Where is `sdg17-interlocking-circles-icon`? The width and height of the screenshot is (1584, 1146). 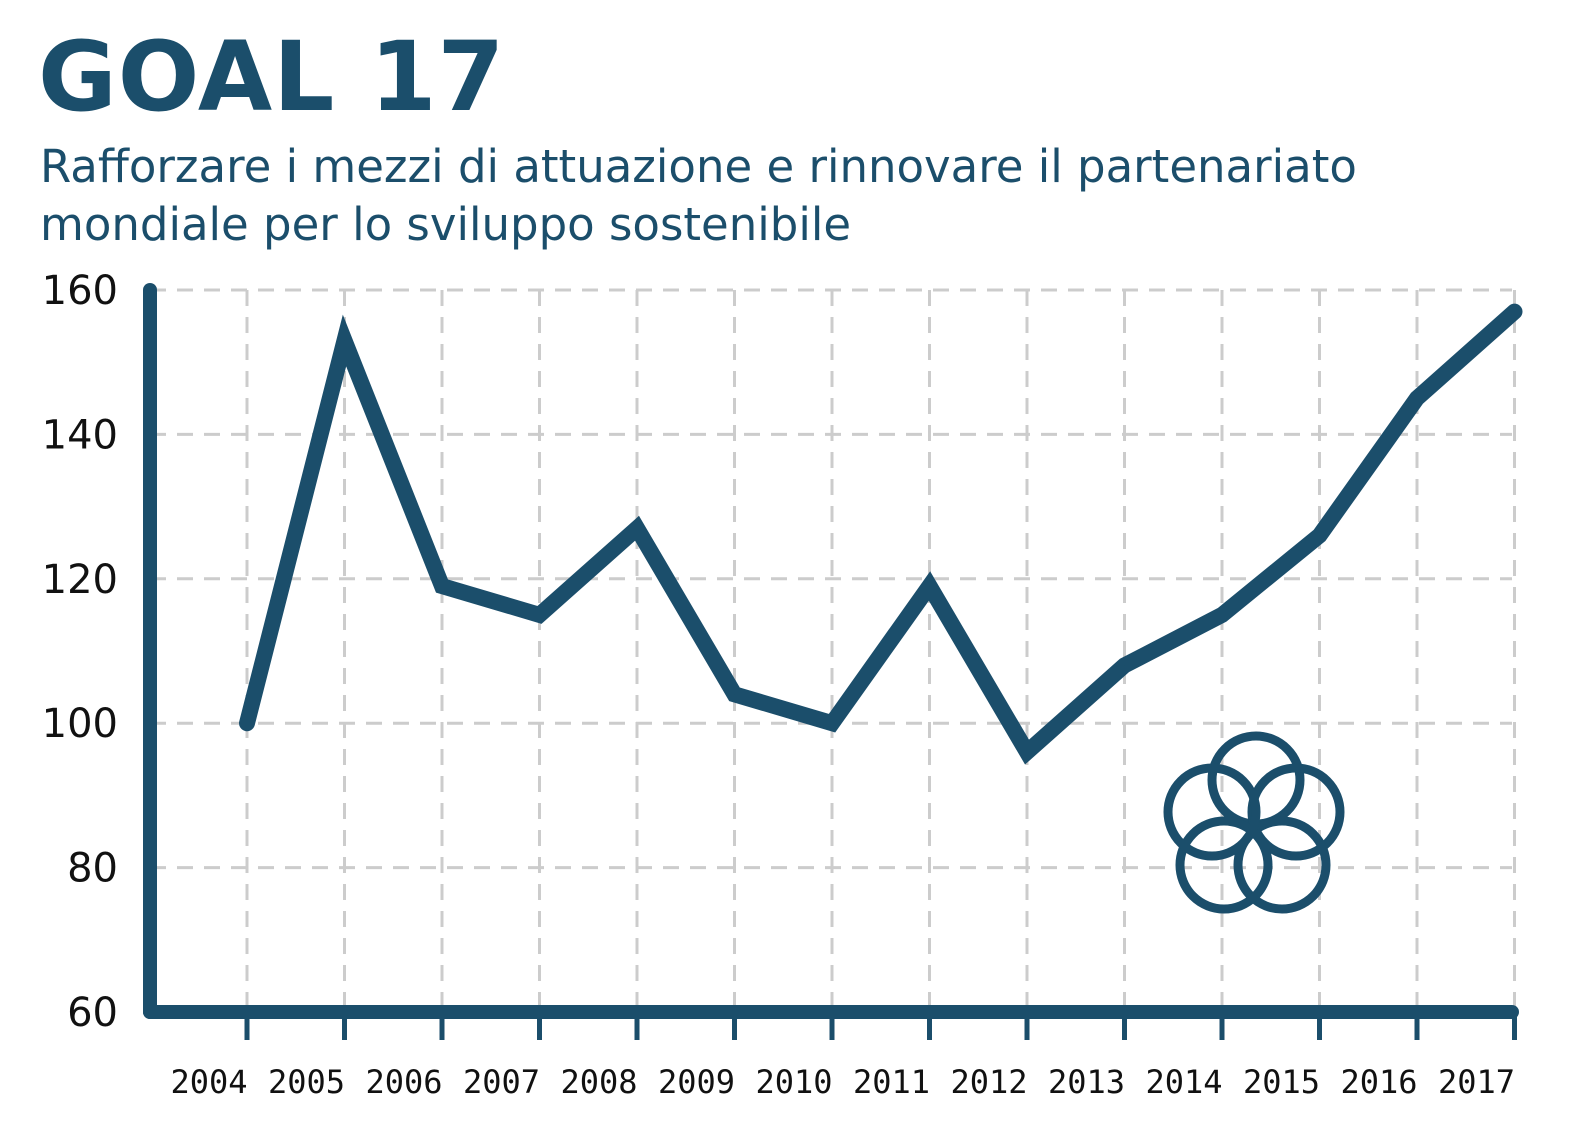
sdg17-interlocking-circles-icon is located at coordinates (1254, 822).